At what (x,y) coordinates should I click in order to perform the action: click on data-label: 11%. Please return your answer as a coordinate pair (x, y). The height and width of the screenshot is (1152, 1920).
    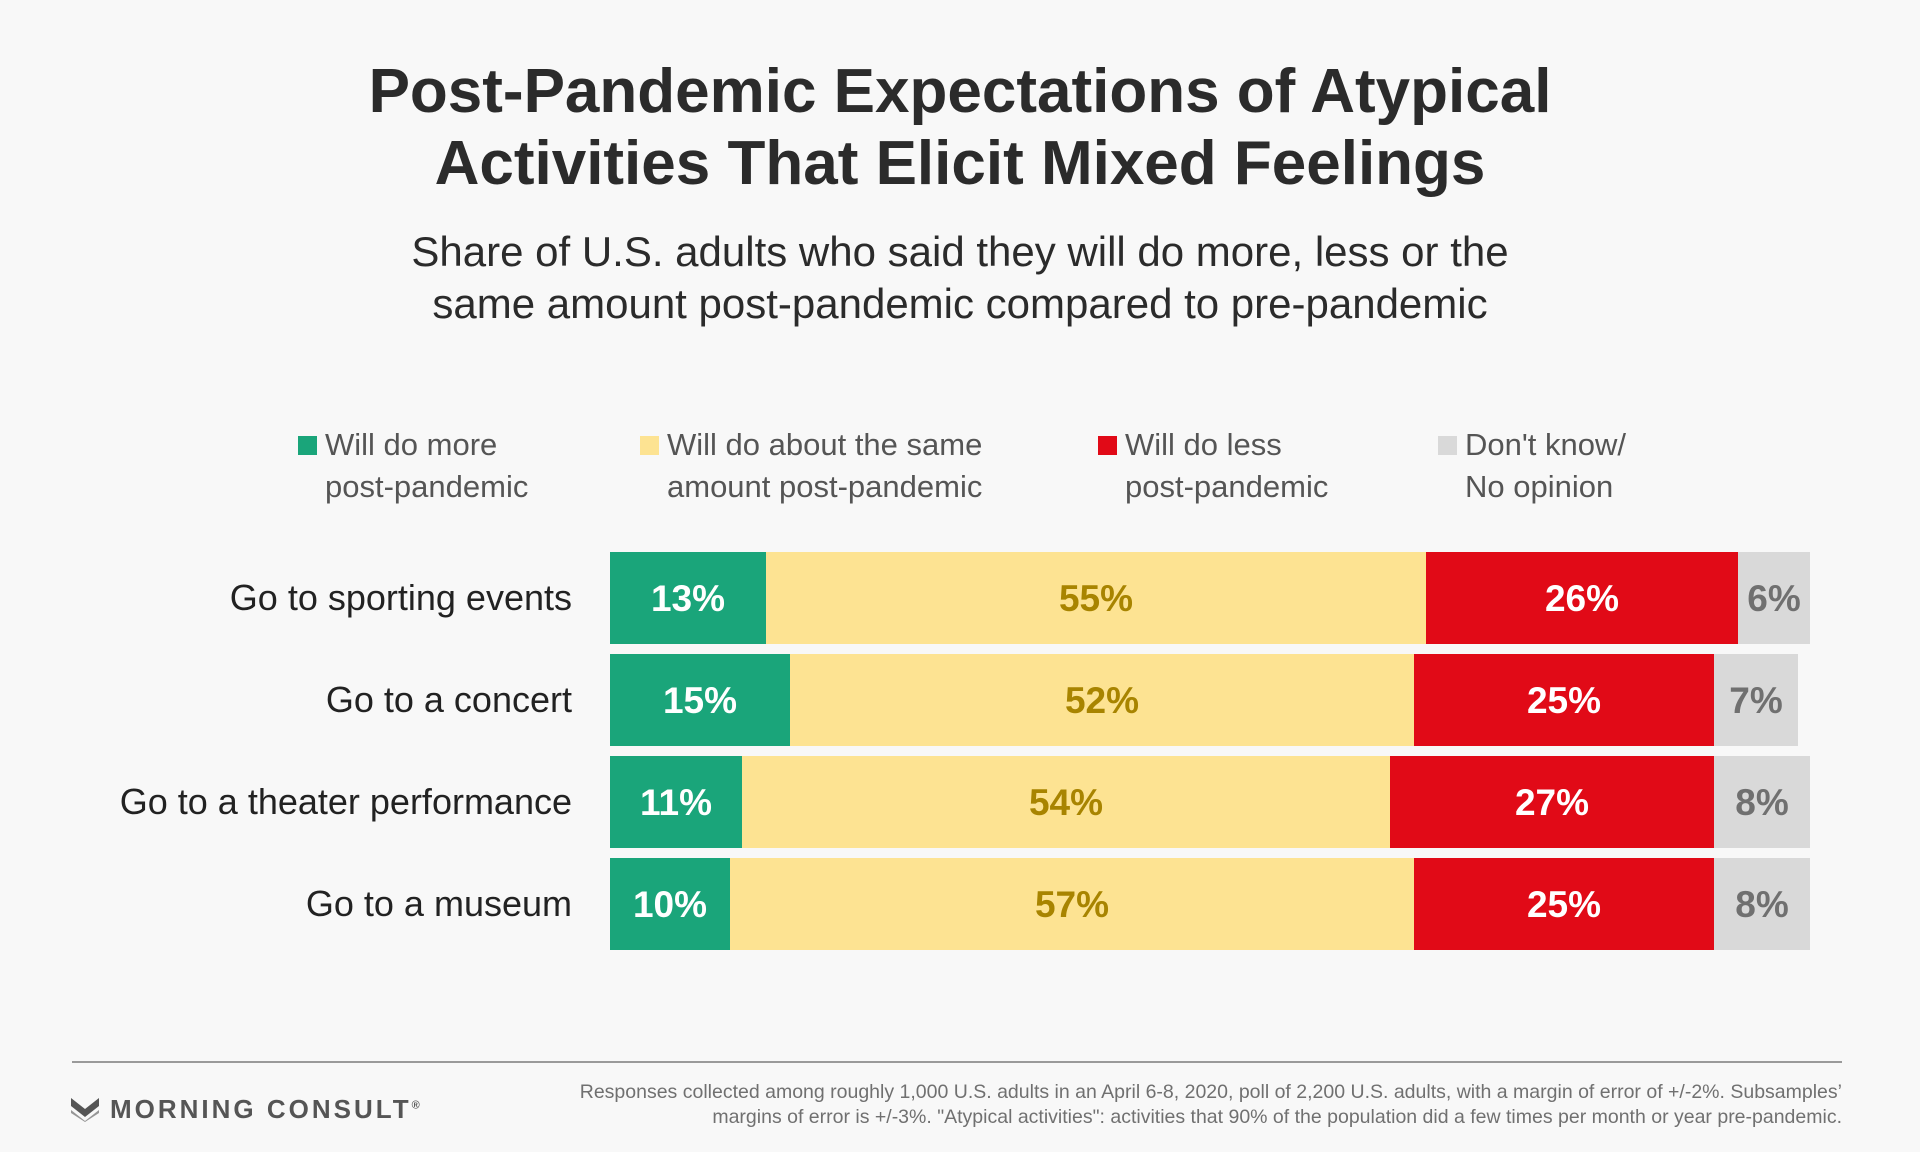
    Looking at the image, I should click on (676, 802).